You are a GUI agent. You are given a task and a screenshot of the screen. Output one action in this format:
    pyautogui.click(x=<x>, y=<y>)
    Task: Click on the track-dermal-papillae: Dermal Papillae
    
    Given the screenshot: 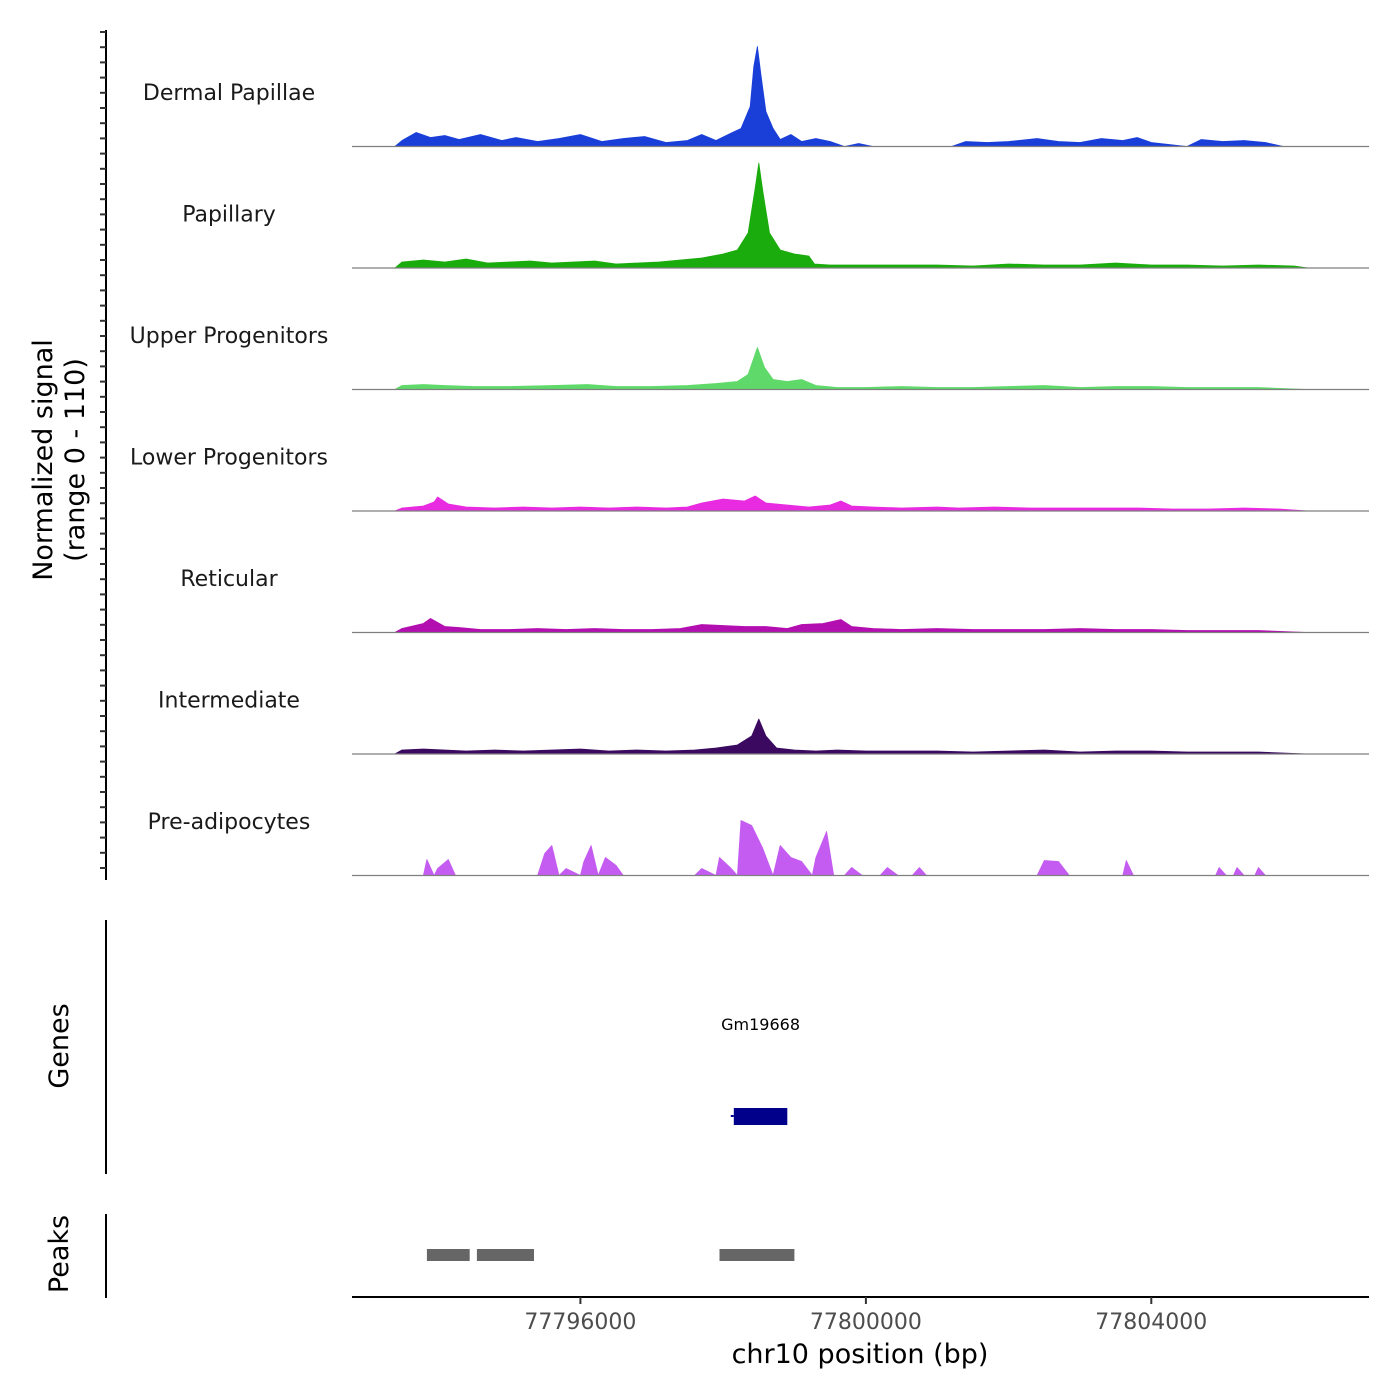 What is the action you would take?
    pyautogui.click(x=756, y=97)
    